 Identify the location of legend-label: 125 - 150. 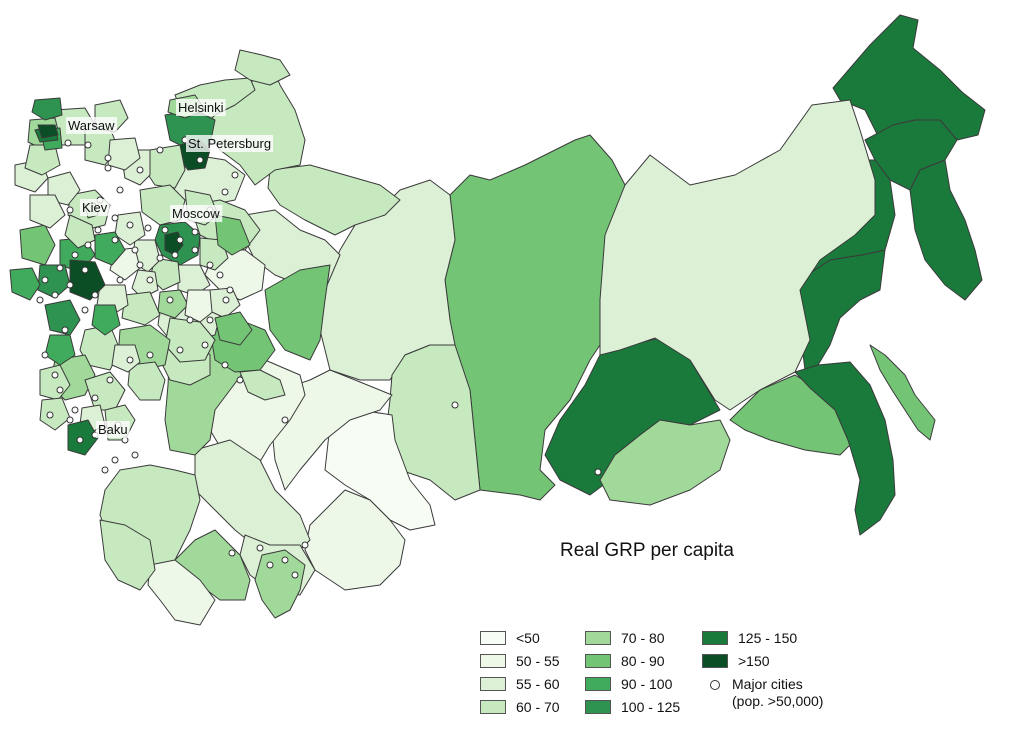
(768, 638).